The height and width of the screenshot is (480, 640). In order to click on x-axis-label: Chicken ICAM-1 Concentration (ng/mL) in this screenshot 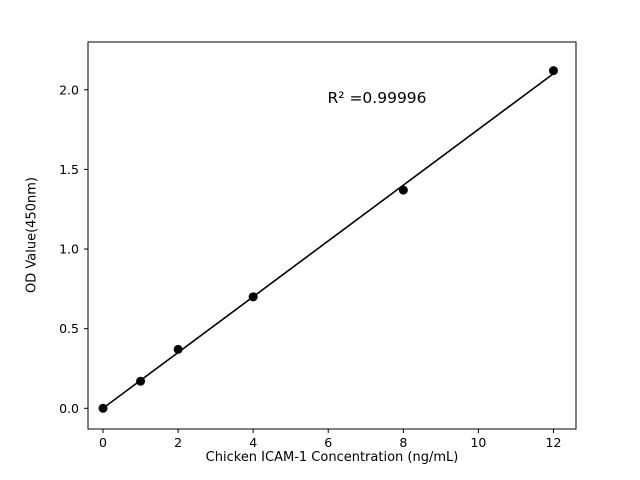, I will do `click(332, 457)`.